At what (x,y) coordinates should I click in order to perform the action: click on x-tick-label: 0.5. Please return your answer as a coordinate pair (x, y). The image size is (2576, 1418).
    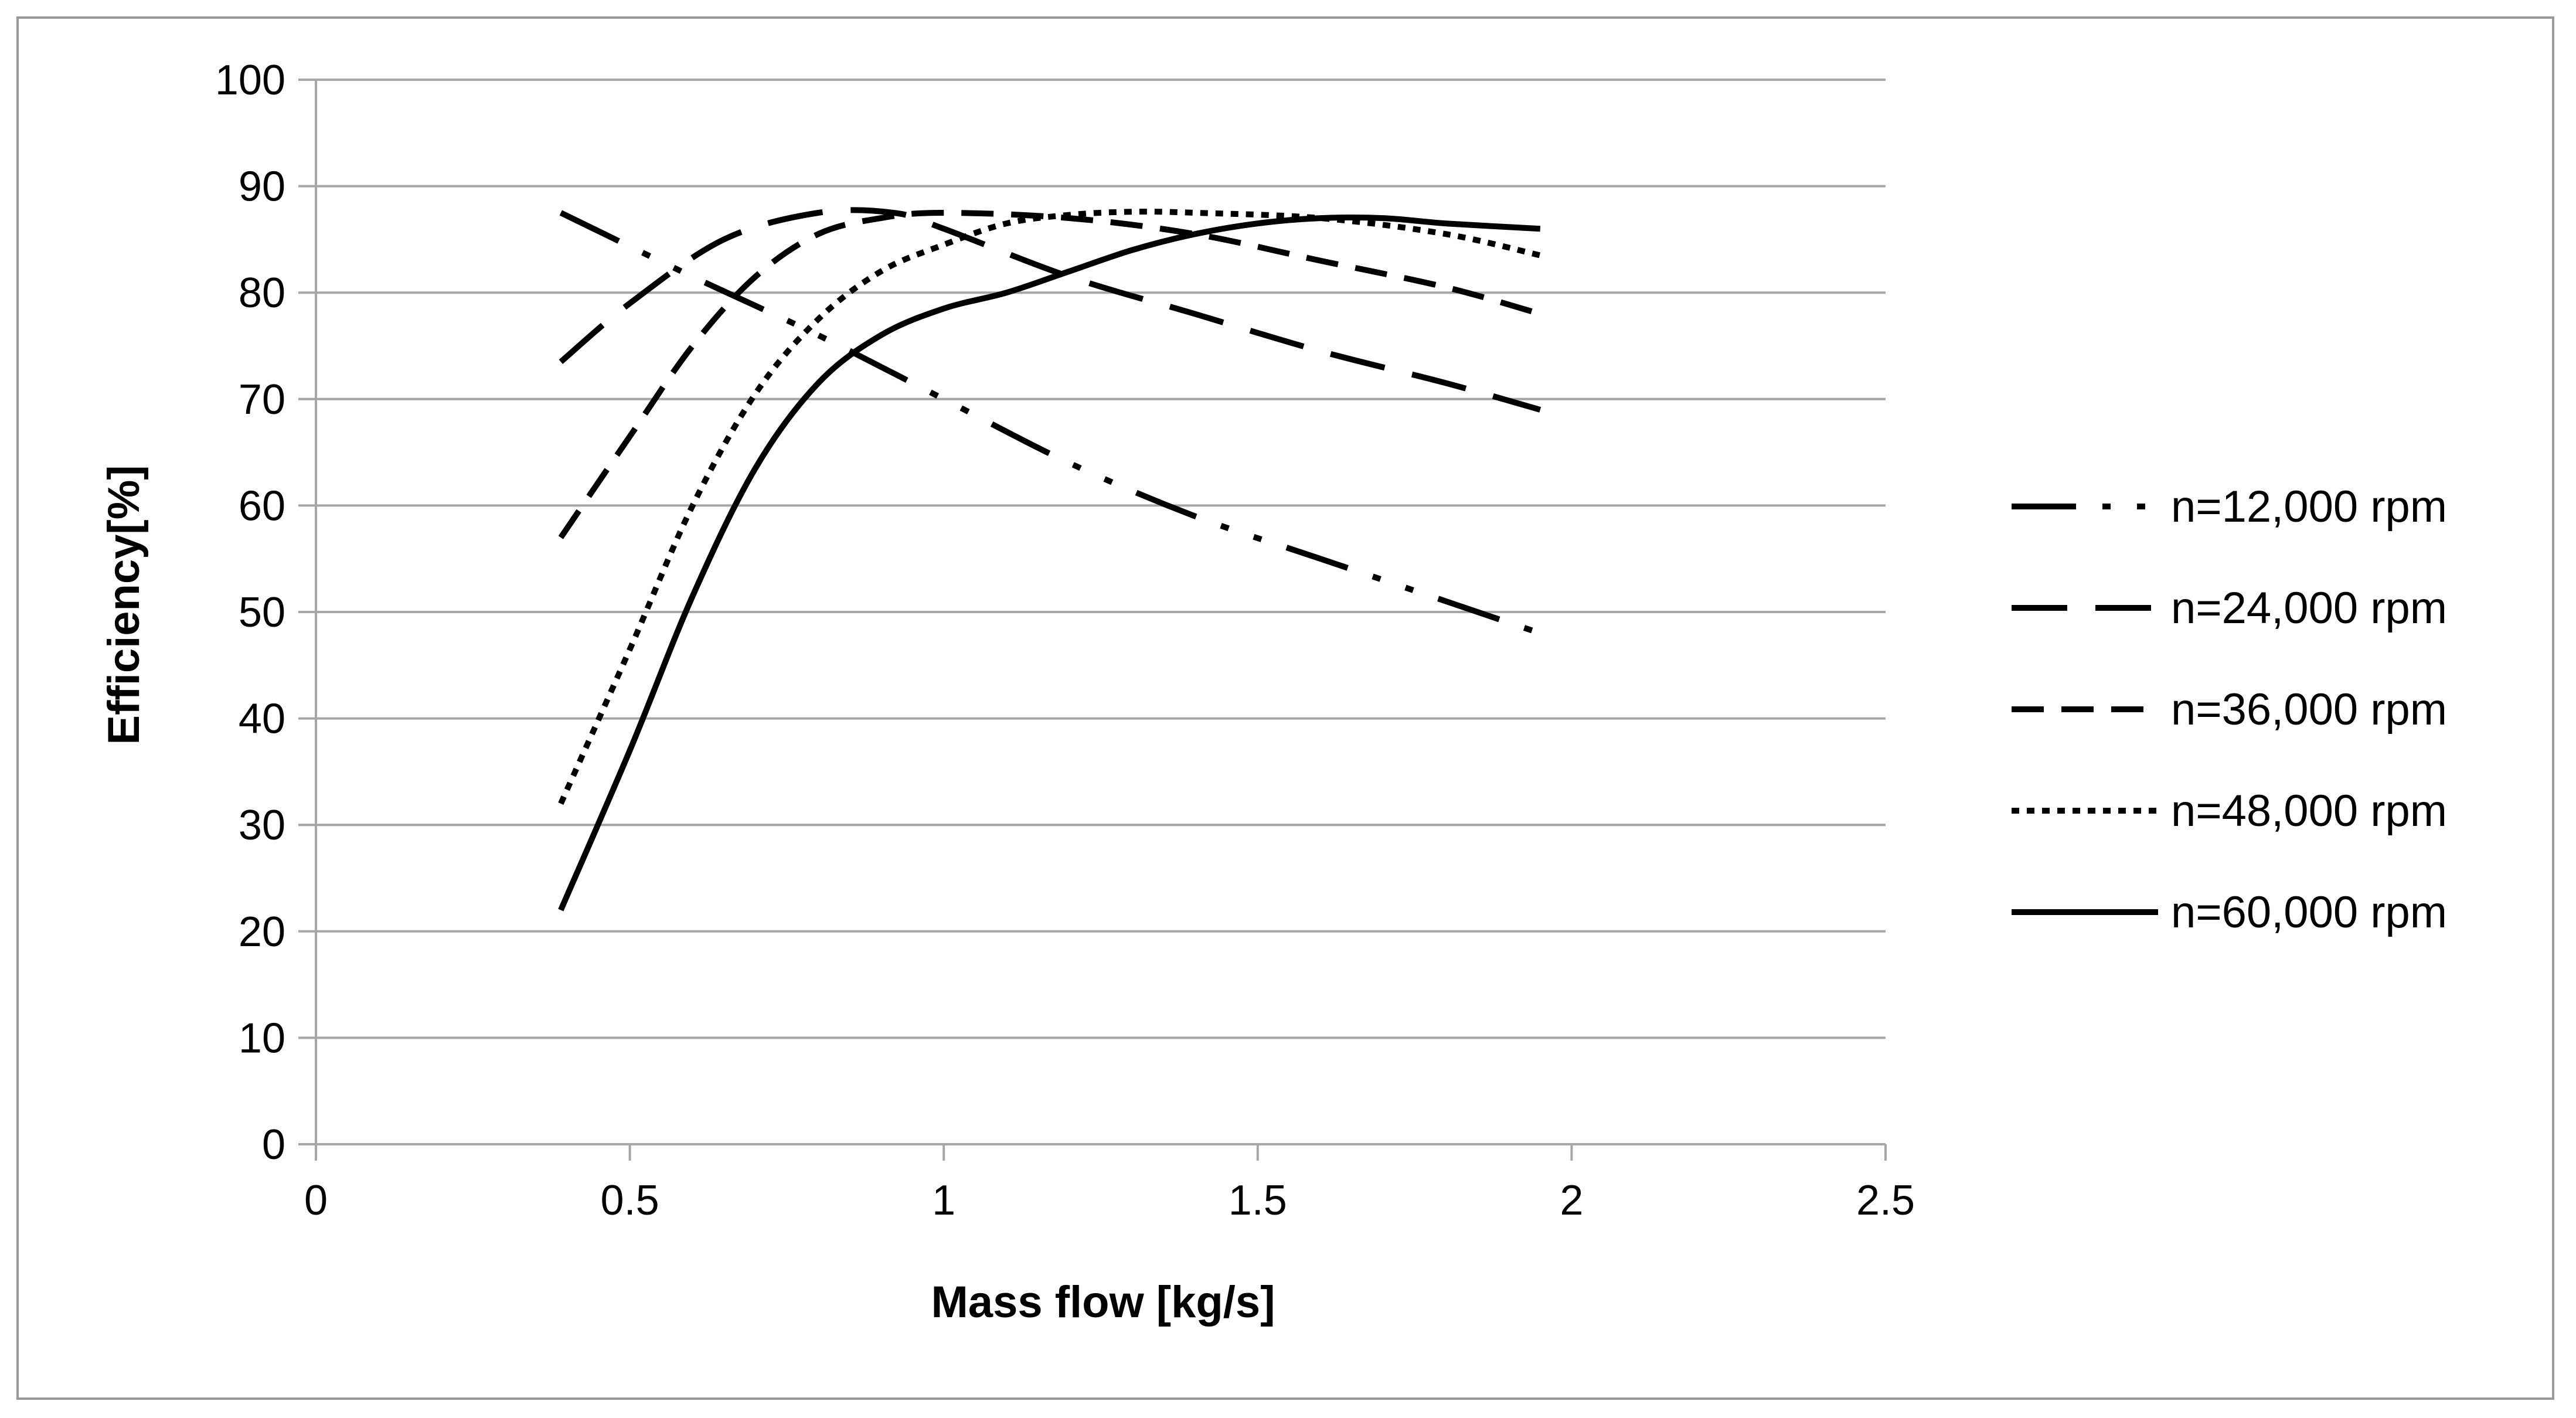
    Looking at the image, I should click on (630, 1200).